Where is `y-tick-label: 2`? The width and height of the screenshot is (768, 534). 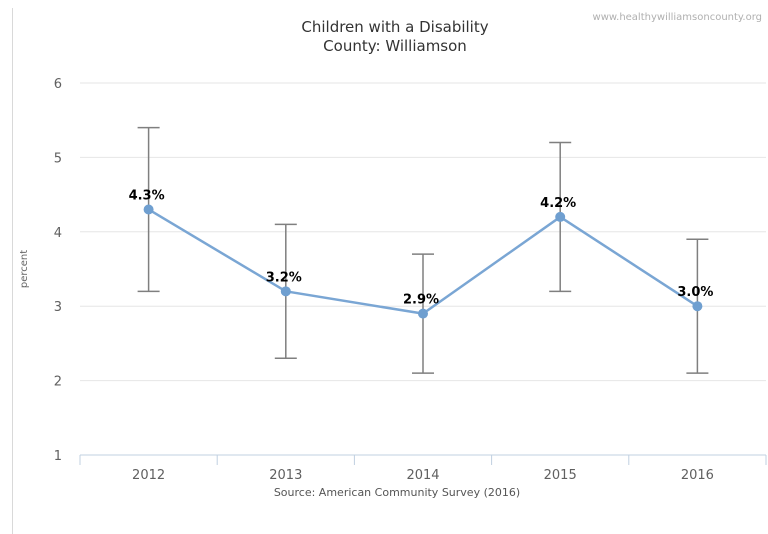
y-tick-label: 2 is located at coordinates (58, 382).